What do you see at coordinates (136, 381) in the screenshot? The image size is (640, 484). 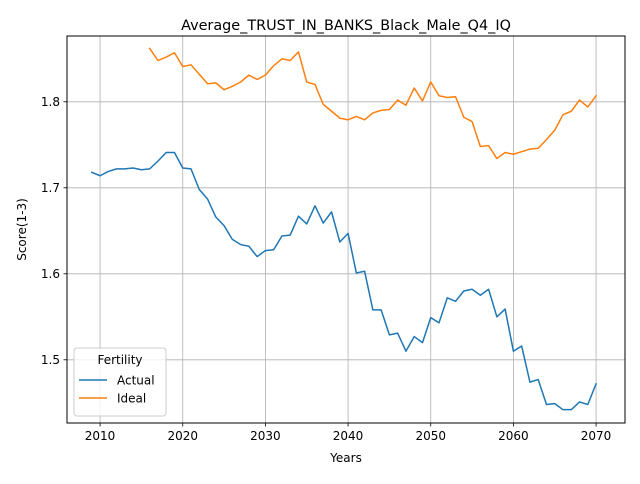 I see `legend-label-actual: Actual` at bounding box center [136, 381].